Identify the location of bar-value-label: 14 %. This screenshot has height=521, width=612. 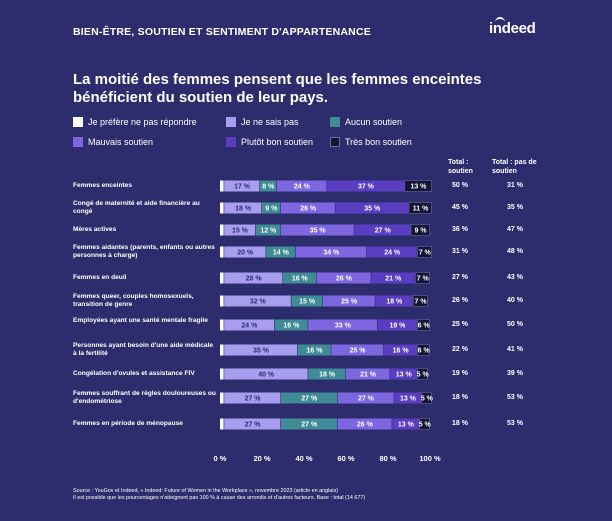
(281, 253).